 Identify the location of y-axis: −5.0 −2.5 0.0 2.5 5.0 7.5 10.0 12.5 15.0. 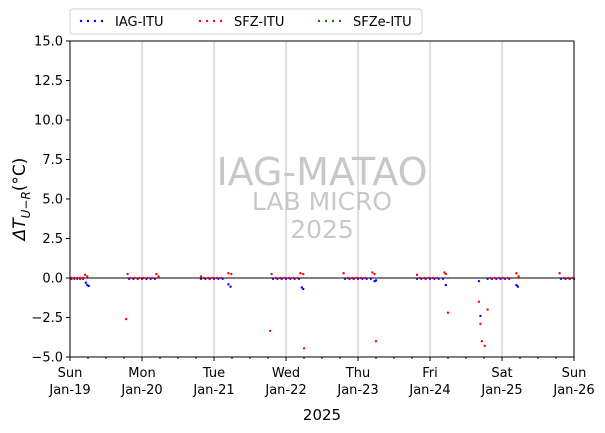
(50, 200).